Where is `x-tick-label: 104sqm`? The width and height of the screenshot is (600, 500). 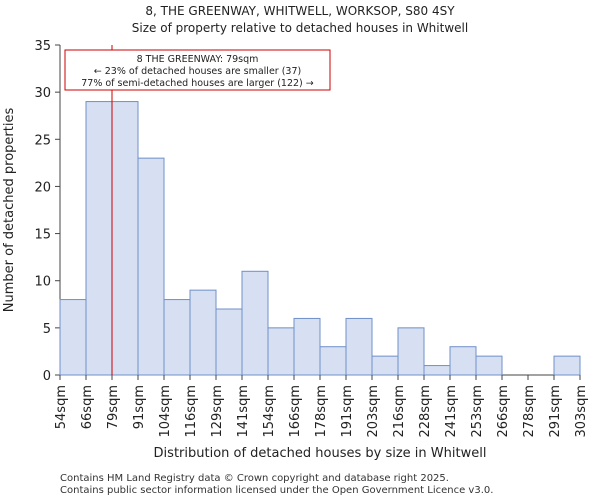 x-tick-label: 104sqm is located at coordinates (165, 411).